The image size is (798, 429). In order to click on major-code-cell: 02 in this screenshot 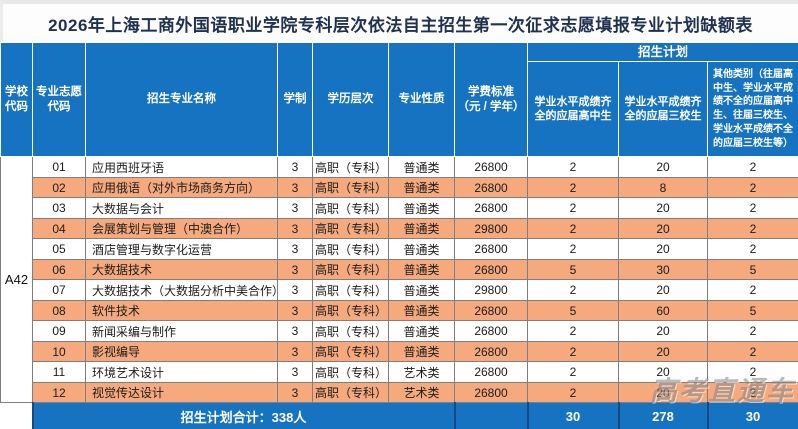, I will do `click(59, 187)`.